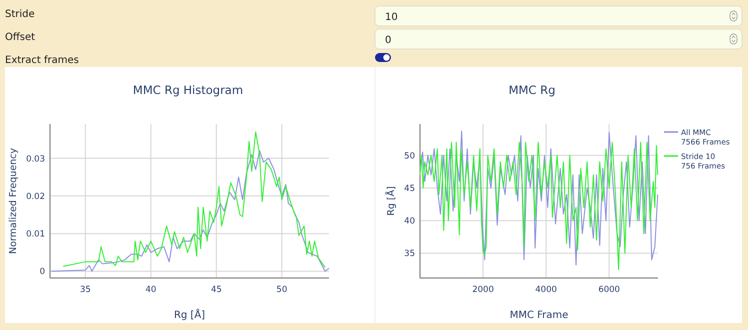 The image size is (748, 330). What do you see at coordinates (188, 90) in the screenshot?
I see `chart-title: MMC Rg Histogram` at bounding box center [188, 90].